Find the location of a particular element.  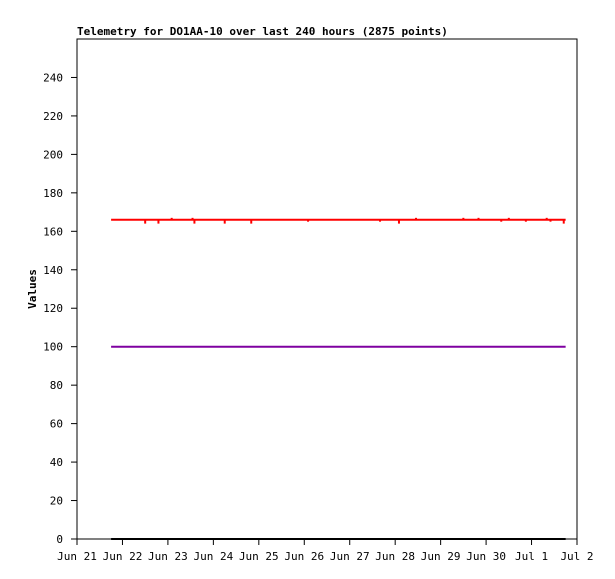

x-tick-label: Jul 2 is located at coordinates (576, 556).